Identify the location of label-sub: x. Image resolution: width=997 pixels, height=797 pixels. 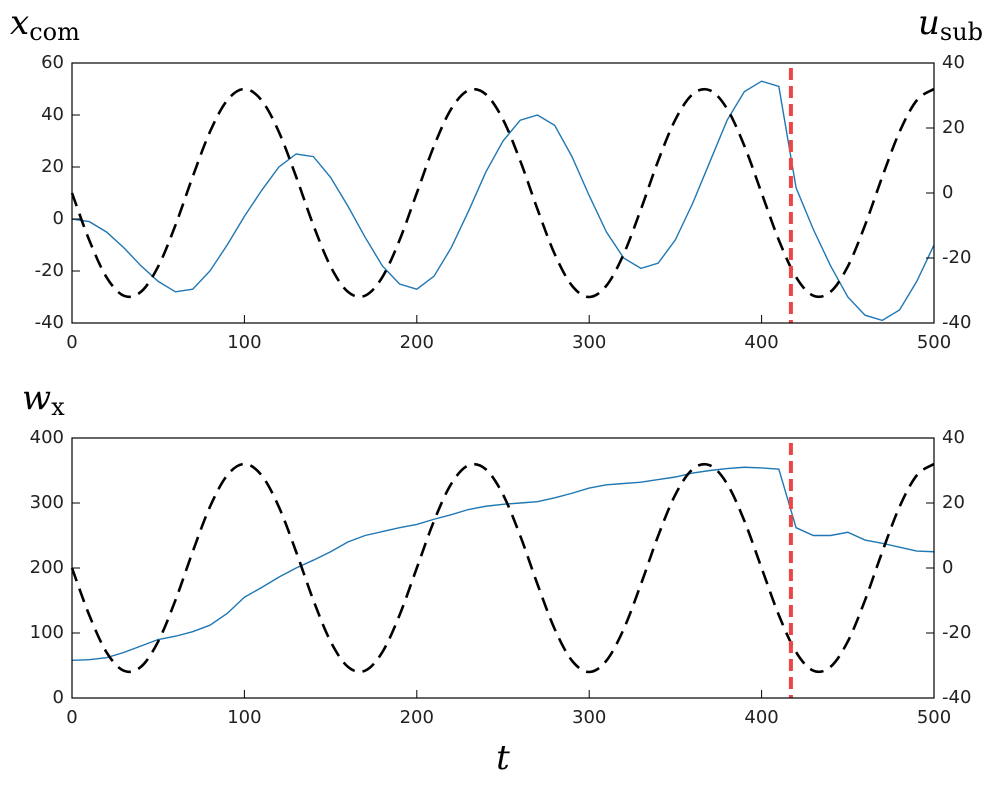
(58, 407).